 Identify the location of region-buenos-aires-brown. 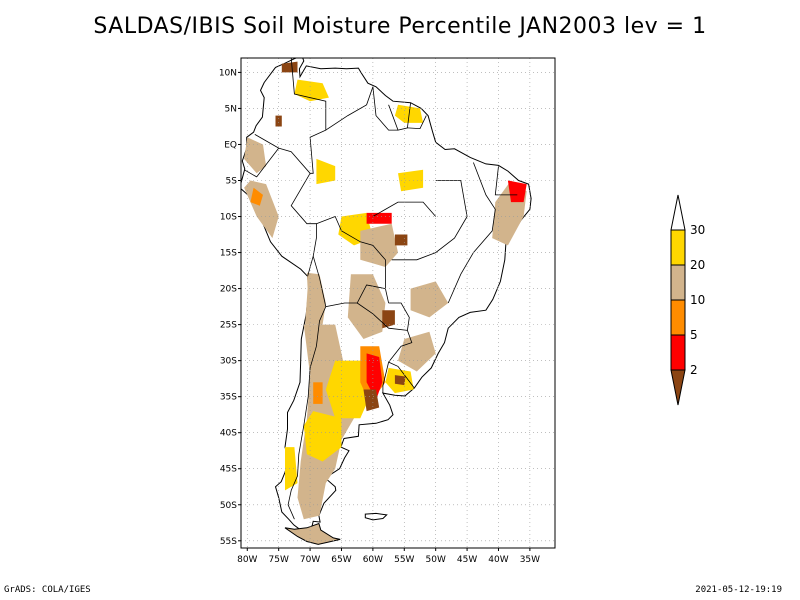
(371, 400).